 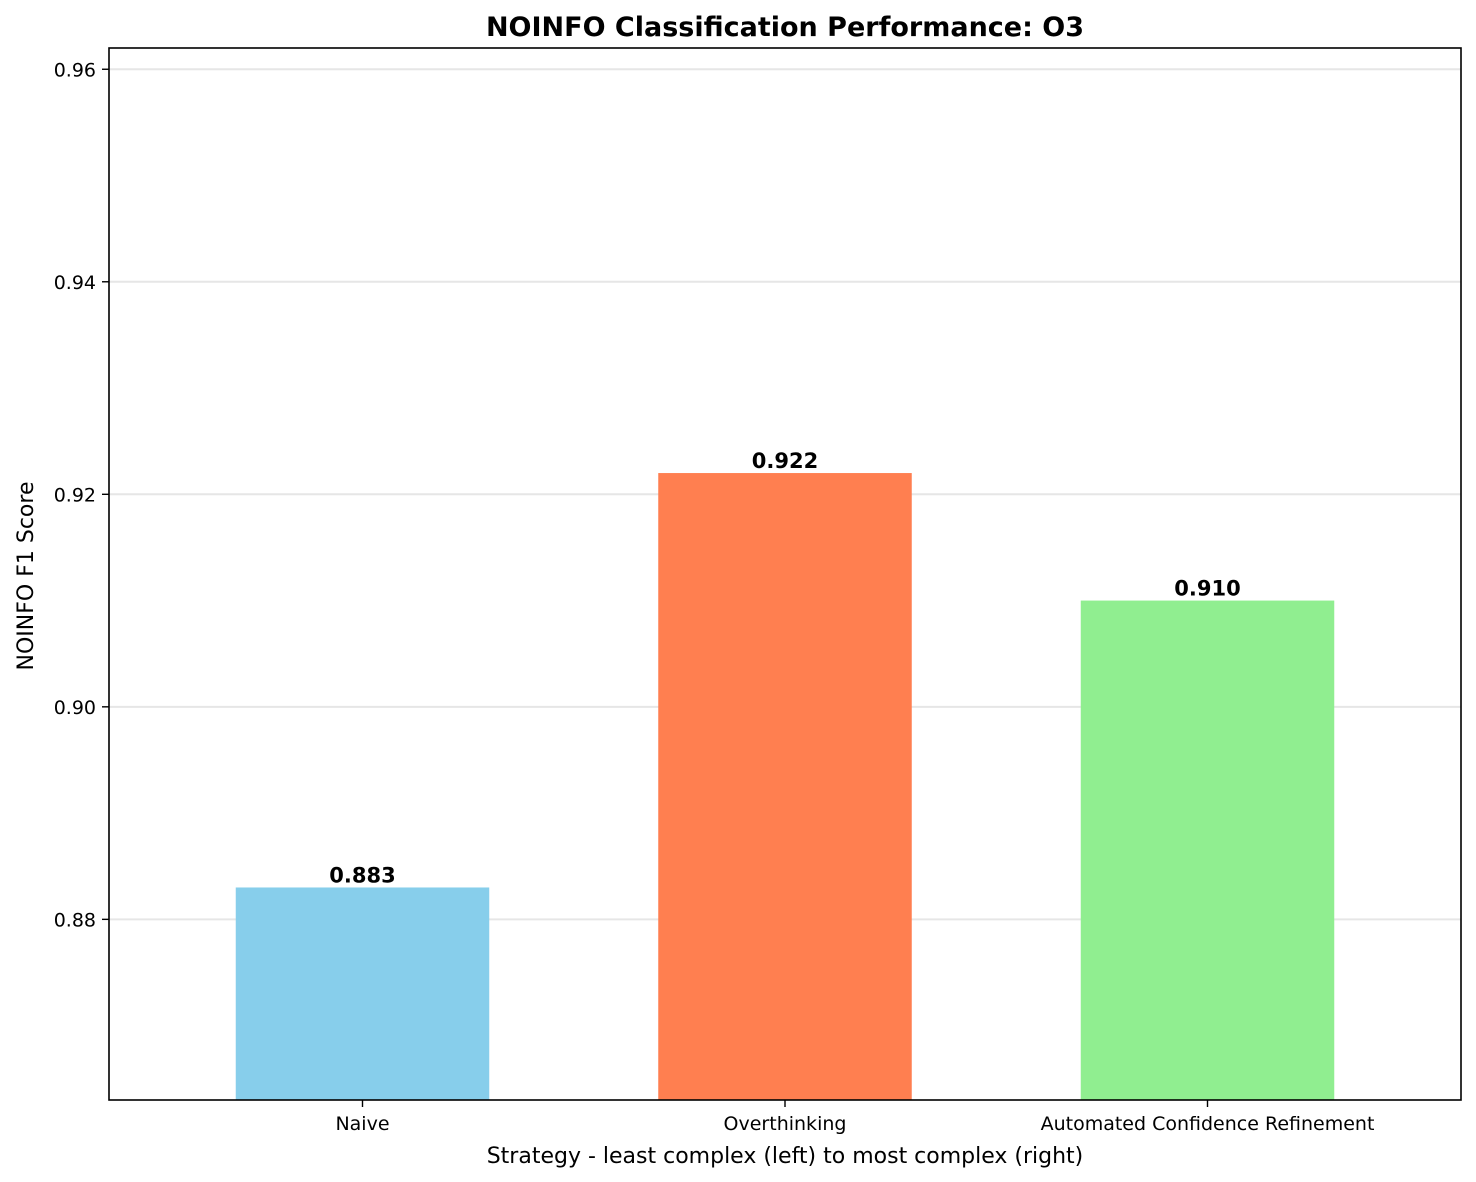 What do you see at coordinates (75, 495) in the screenshot?
I see `y-tick-label: 0.92` at bounding box center [75, 495].